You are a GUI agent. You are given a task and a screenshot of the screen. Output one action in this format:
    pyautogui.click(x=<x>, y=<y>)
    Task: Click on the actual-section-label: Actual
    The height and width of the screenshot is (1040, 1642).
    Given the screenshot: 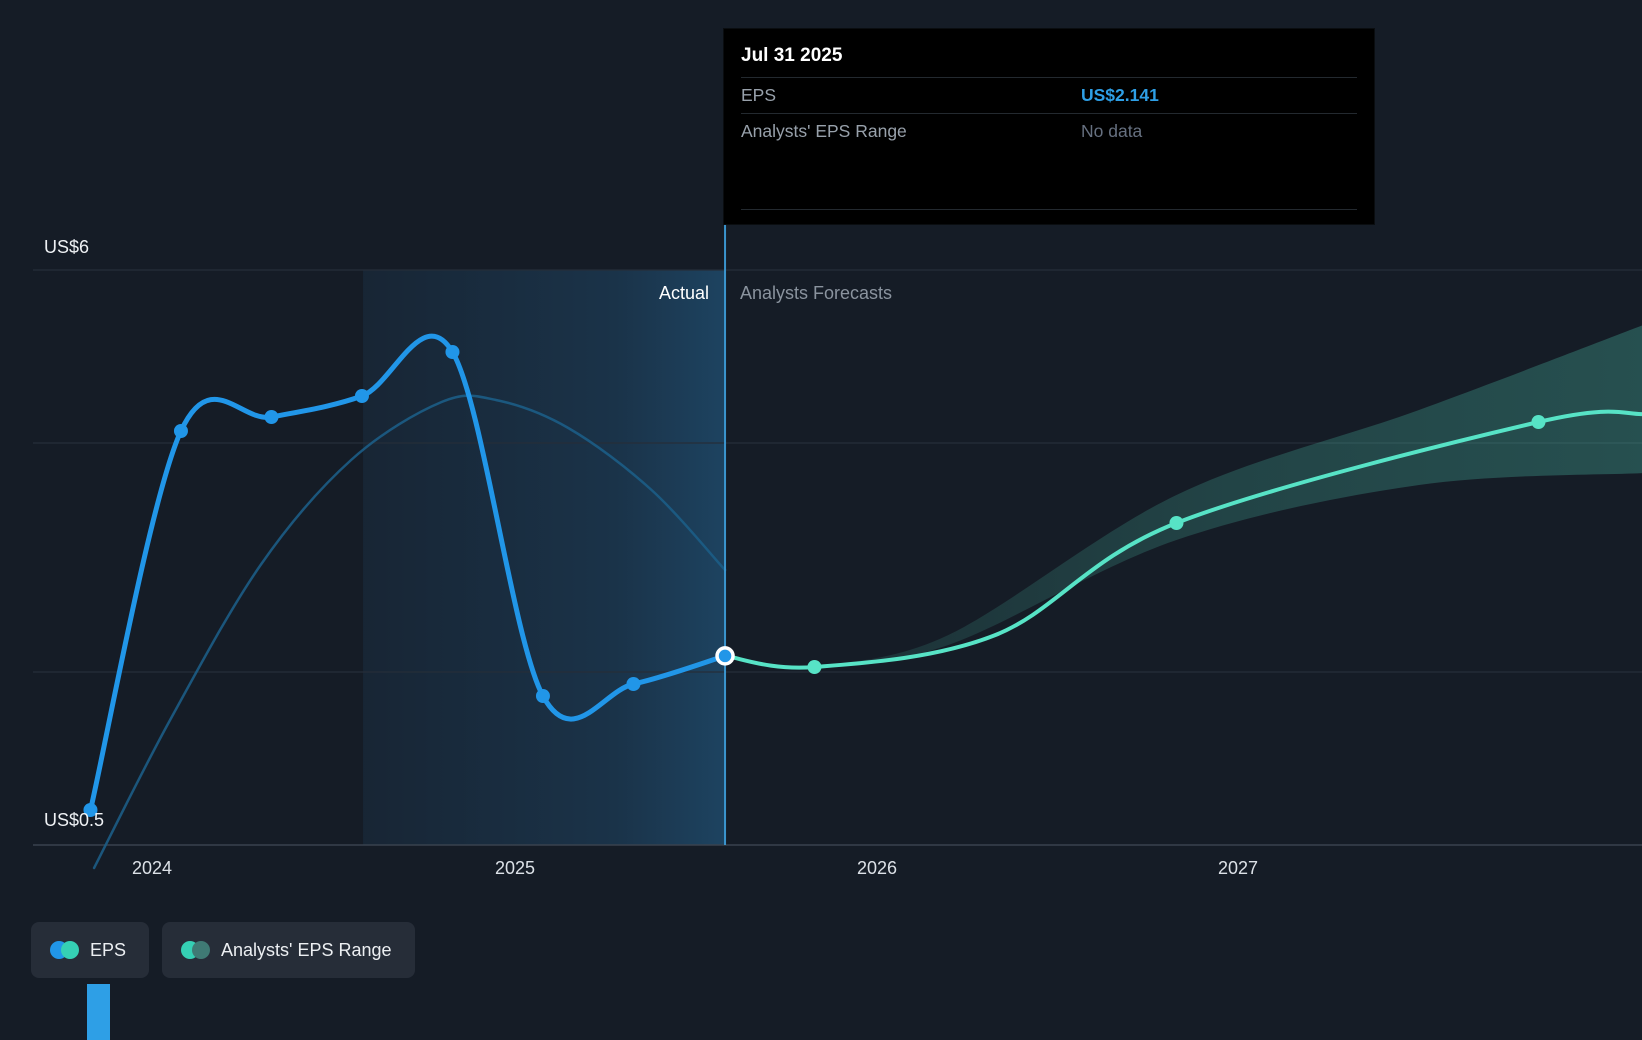 What is the action you would take?
    pyautogui.click(x=683, y=293)
    